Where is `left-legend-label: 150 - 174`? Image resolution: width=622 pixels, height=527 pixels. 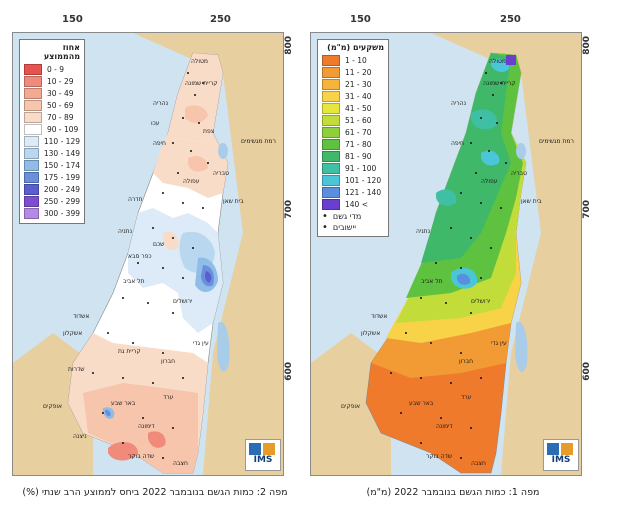 left-legend-label: 150 - 174 is located at coordinates (61, 165).